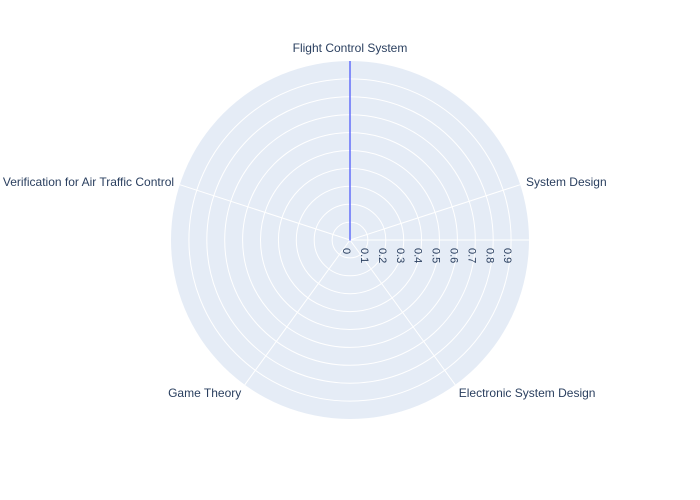 Image resolution: width=700 pixels, height=500 pixels. Describe the element at coordinates (489, 255) in the screenshot. I see `radial-tick-label: 0.8` at that location.